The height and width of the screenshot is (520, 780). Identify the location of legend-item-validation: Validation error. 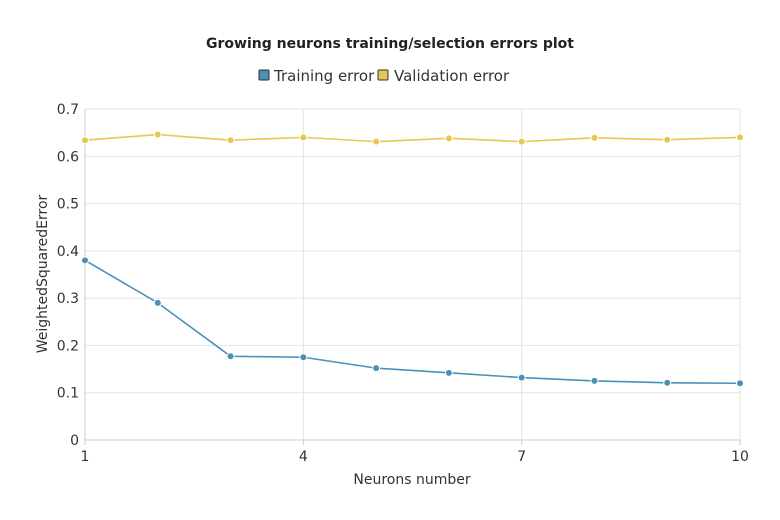
(443, 76).